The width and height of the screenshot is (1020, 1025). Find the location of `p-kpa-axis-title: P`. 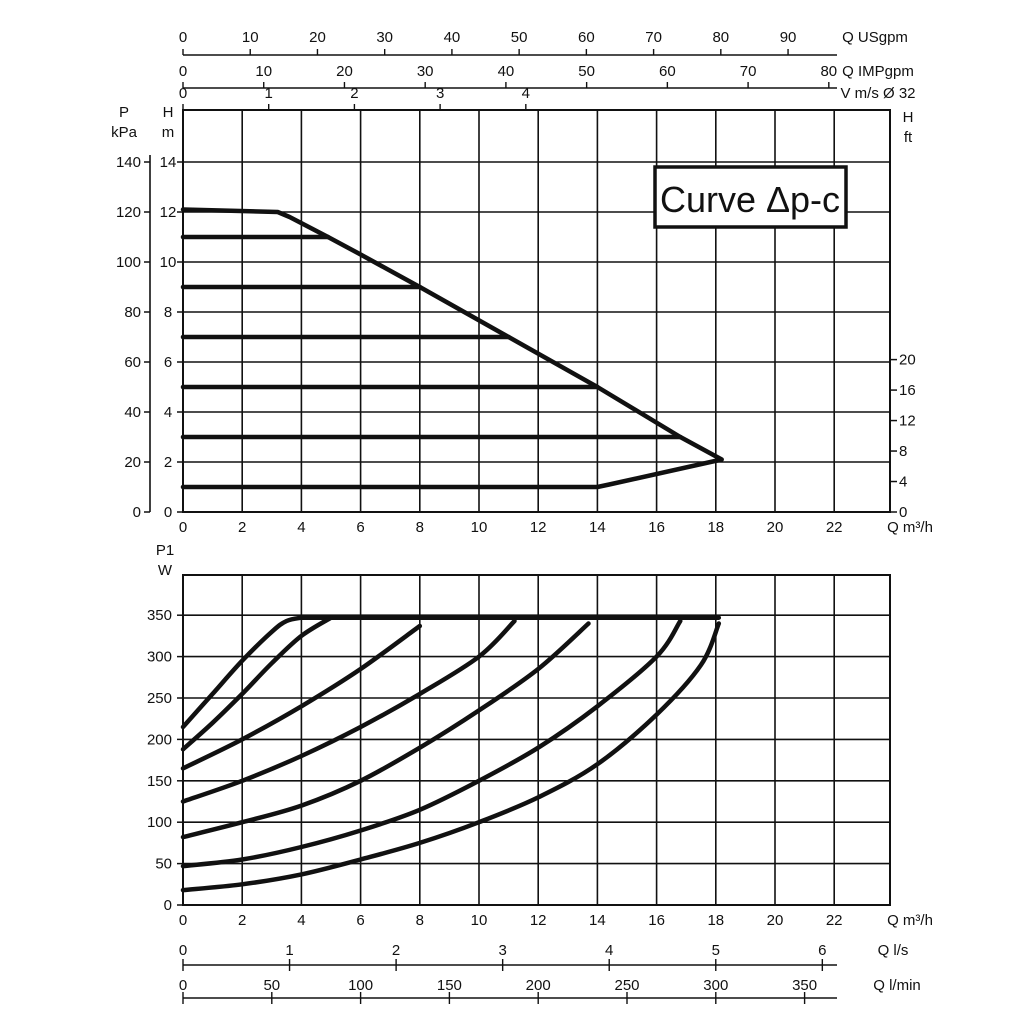

p-kpa-axis-title: P is located at coordinates (124, 112).